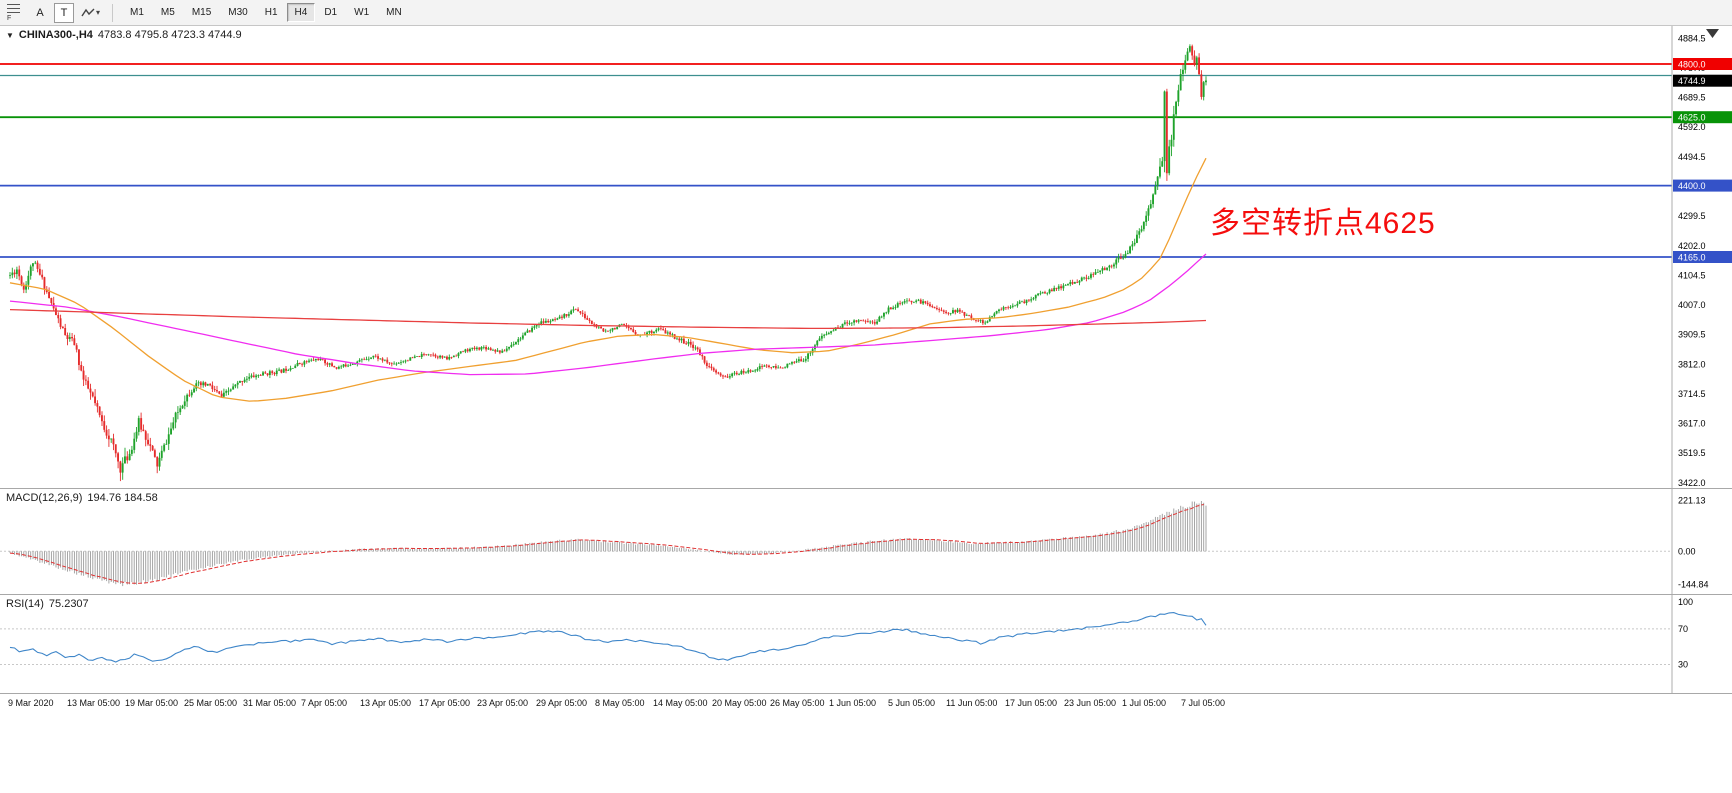 This screenshot has height=793, width=1732. I want to click on timeframe-group: M1 M5 M15 M30 H1 H4 D1 W1 MN, so click(266, 12).